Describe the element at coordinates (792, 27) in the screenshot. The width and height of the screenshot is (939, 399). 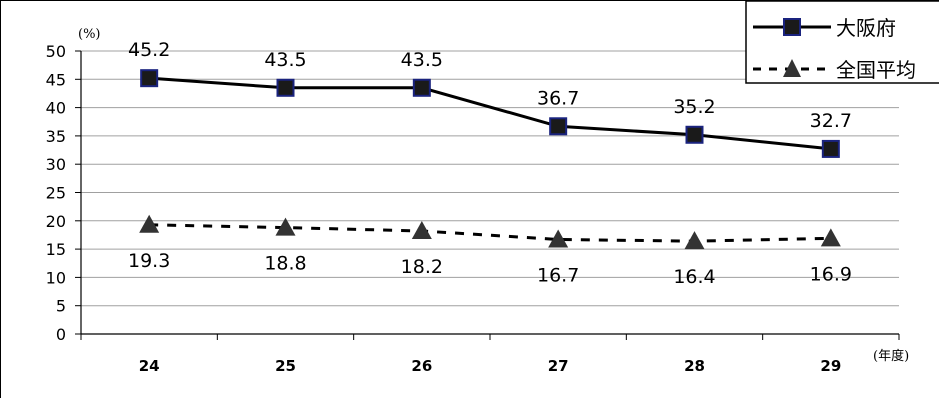
I see `legend-marker-square-icon` at that location.